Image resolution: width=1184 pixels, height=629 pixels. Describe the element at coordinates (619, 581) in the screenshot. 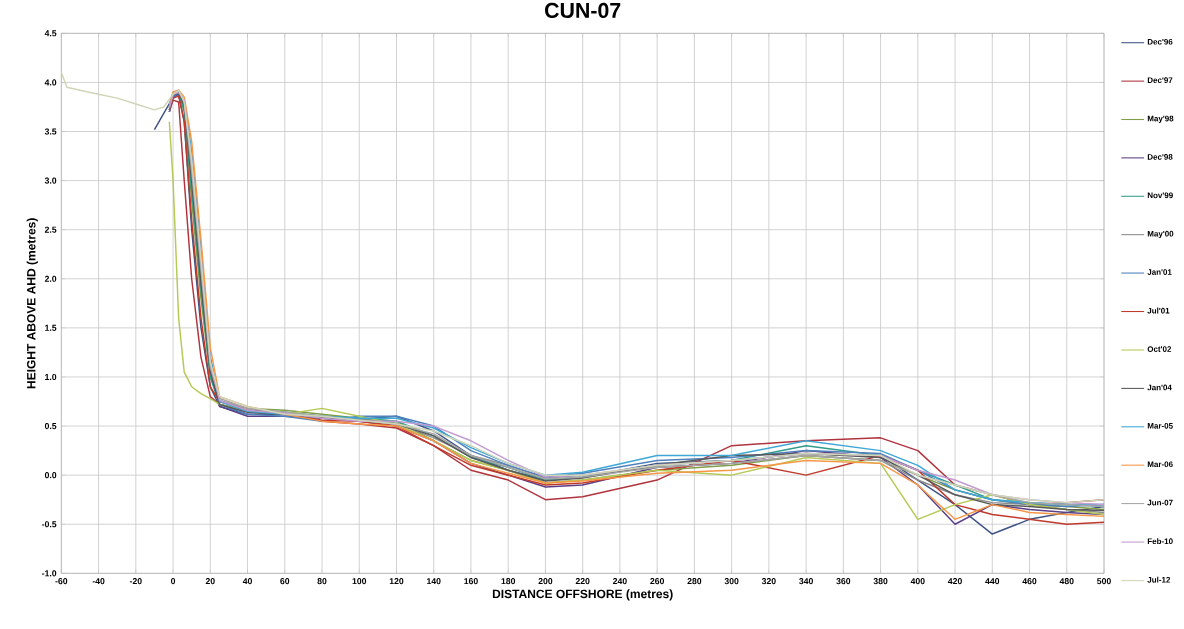

I see `x-tick-label: 240` at that location.